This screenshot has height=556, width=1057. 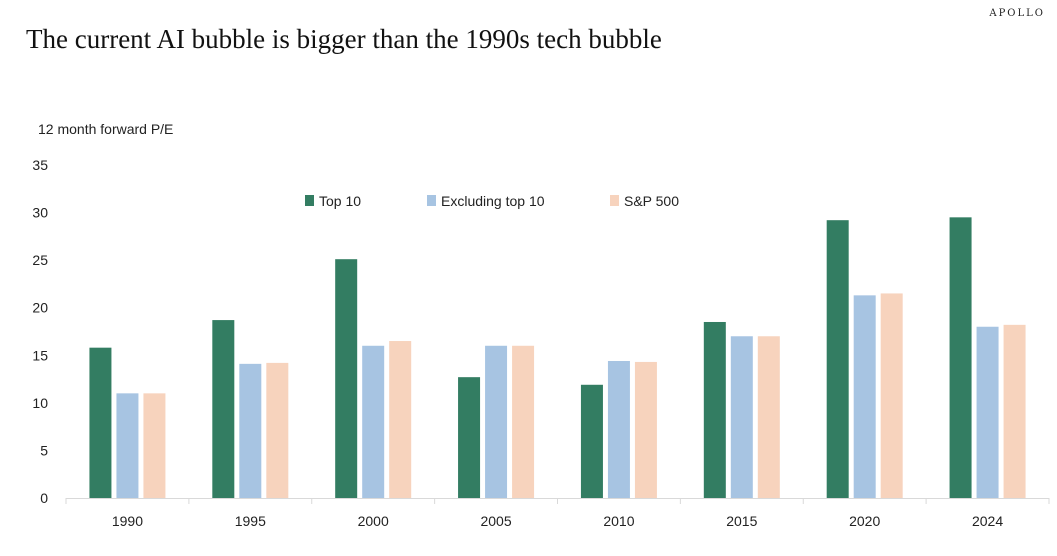 I want to click on x-tick-label: 2015, so click(x=741, y=521).